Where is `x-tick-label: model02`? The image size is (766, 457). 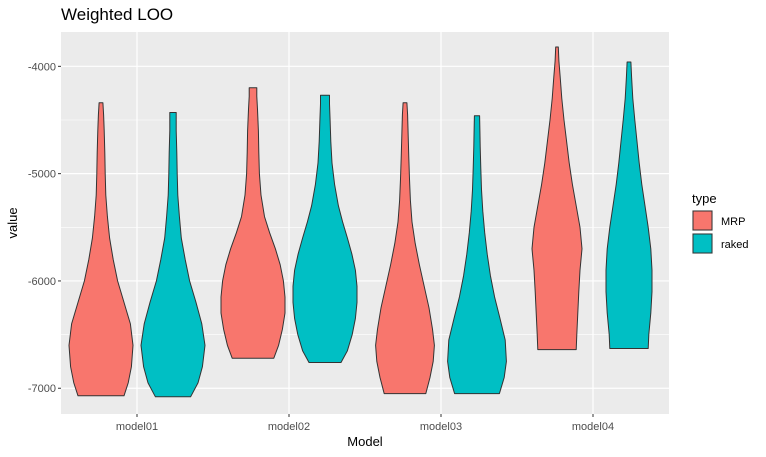
x-tick-label: model02 is located at coordinates (289, 427).